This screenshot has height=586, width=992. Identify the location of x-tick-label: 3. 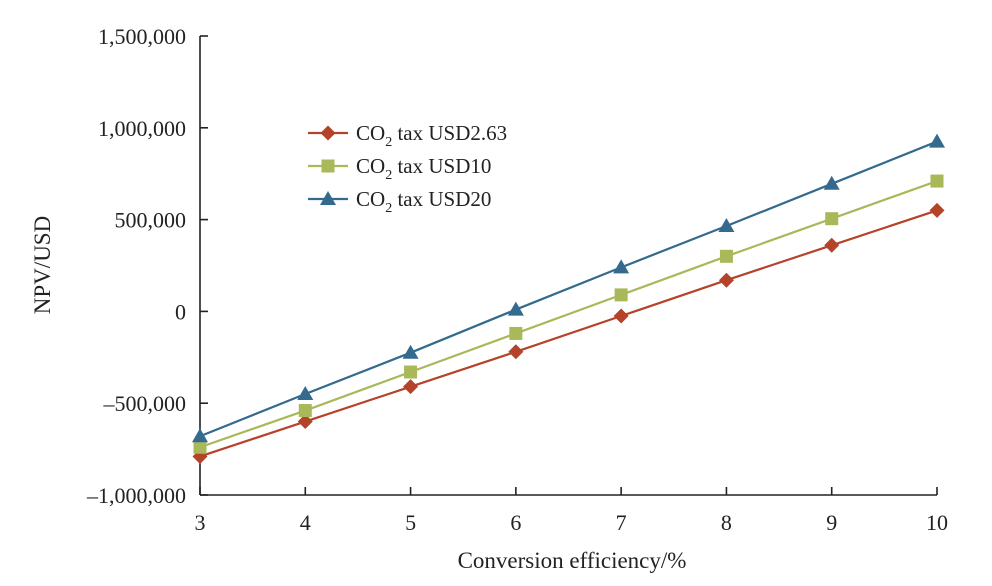
(200, 522).